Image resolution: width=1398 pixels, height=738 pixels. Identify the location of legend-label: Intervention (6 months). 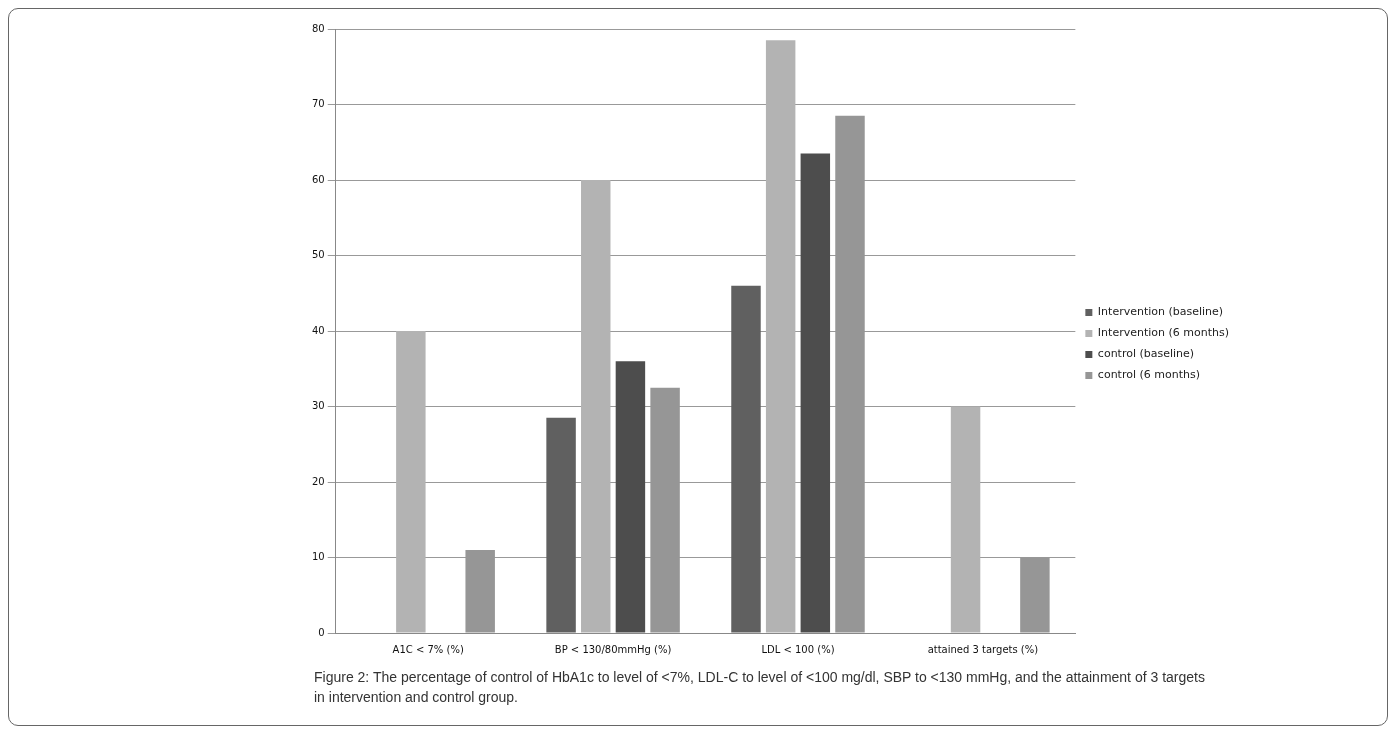
(1163, 333).